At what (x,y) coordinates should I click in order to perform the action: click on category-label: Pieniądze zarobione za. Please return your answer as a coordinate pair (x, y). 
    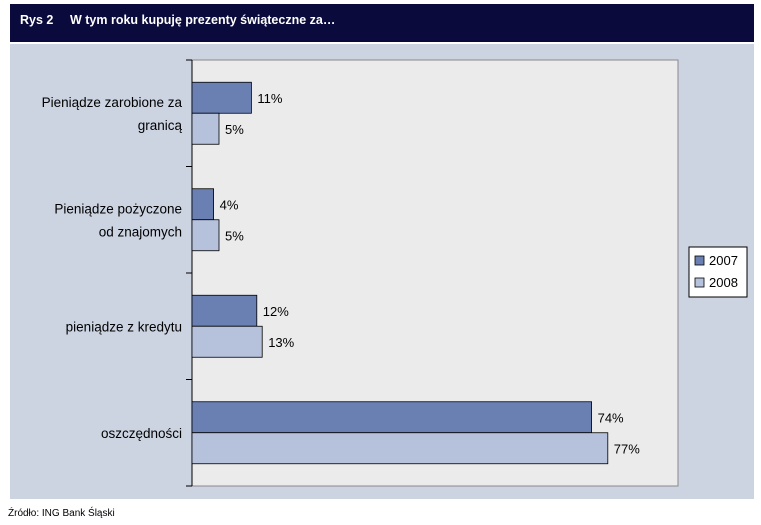
    Looking at the image, I should click on (112, 102).